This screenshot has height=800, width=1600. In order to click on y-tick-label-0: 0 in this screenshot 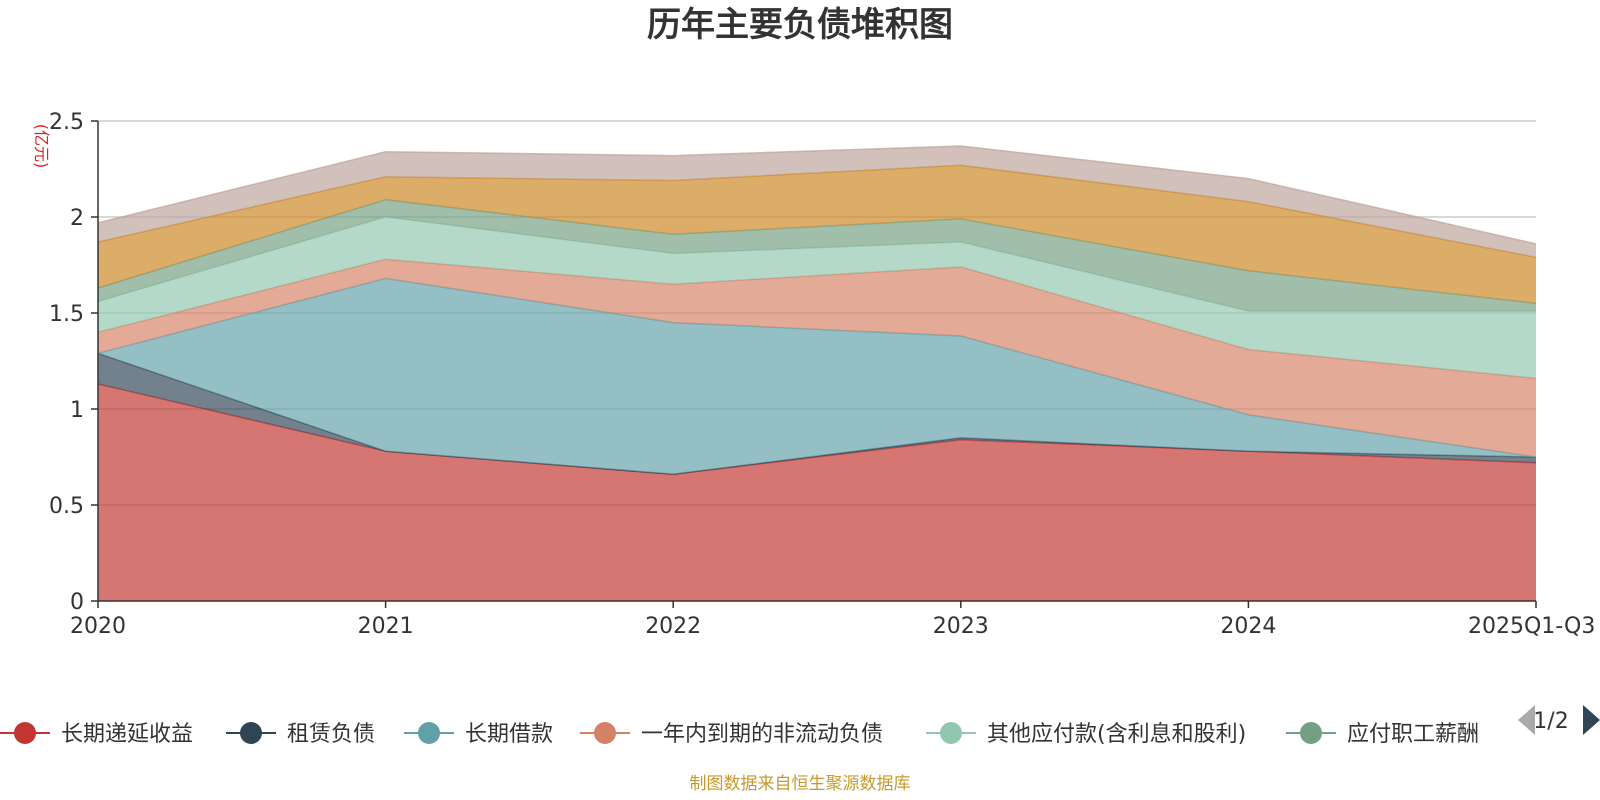, I will do `click(77, 602)`.